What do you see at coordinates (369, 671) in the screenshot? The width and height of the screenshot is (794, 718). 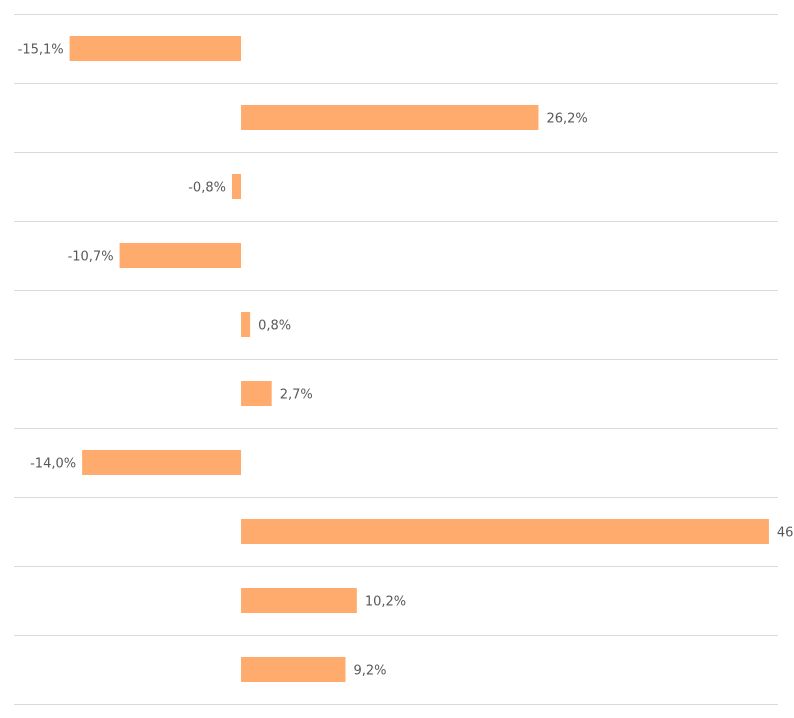 I see `value-label: 9,2%` at bounding box center [369, 671].